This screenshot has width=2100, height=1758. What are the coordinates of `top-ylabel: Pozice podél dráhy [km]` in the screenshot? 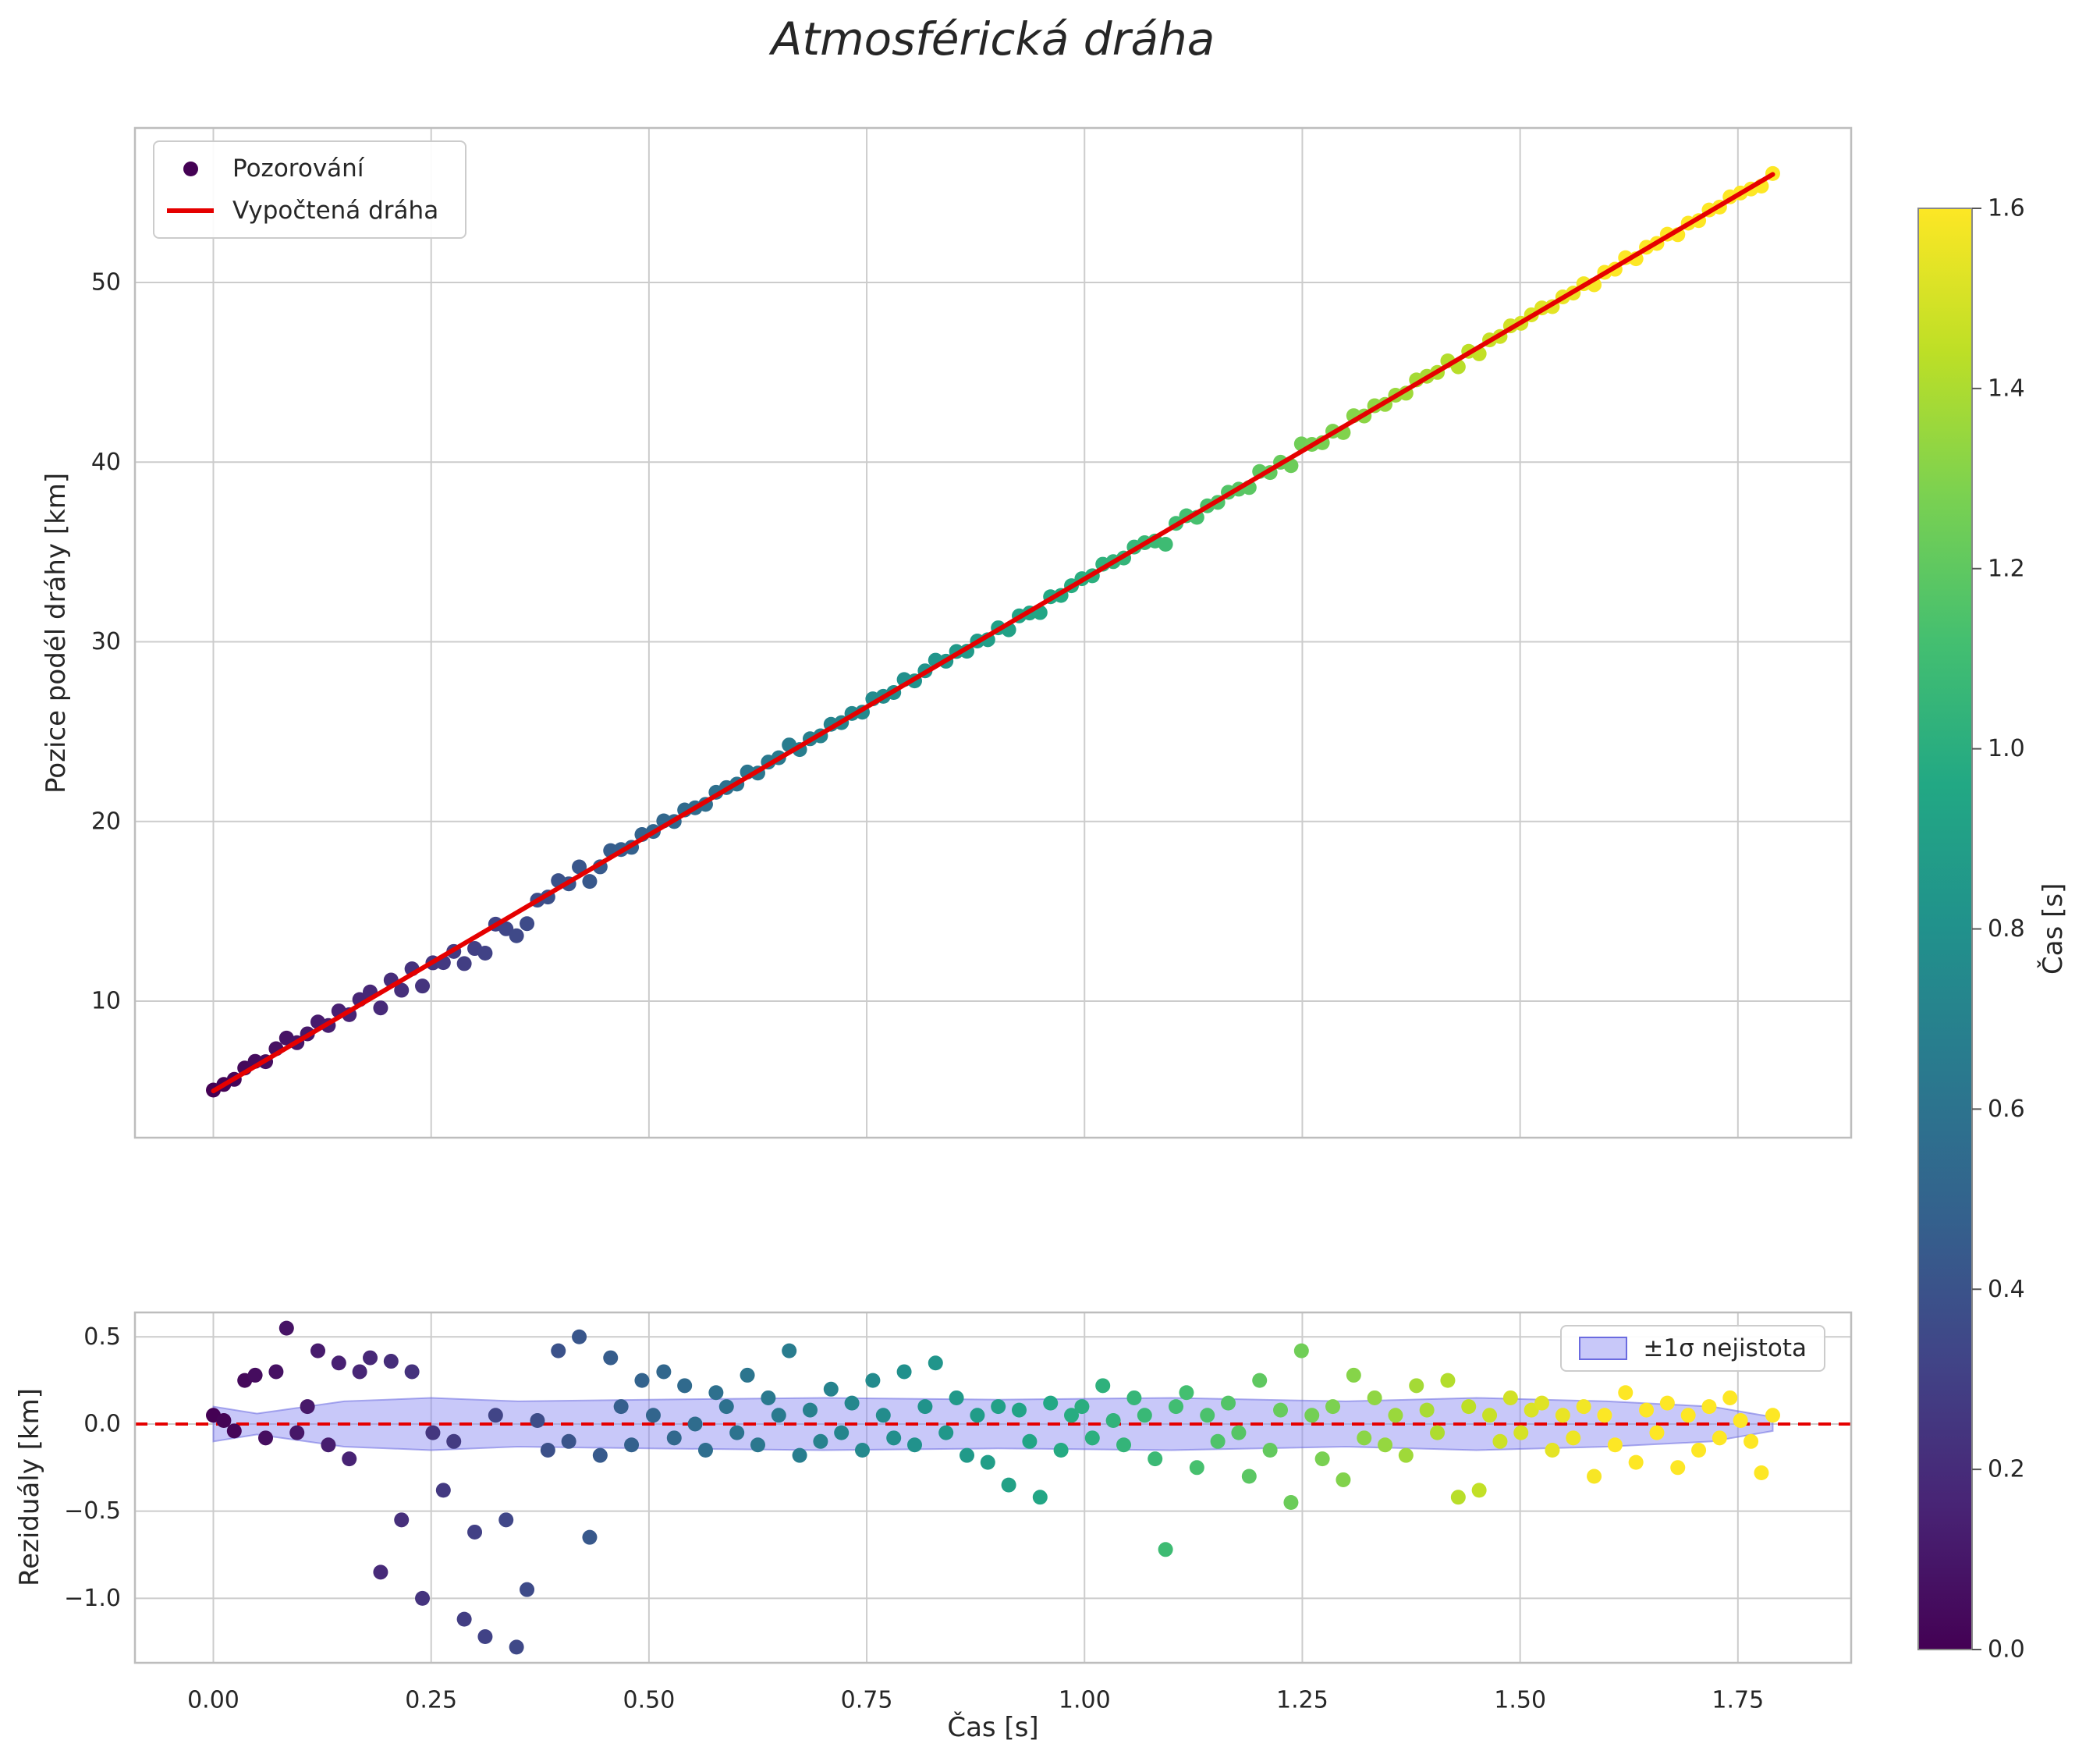 It's located at (56, 633).